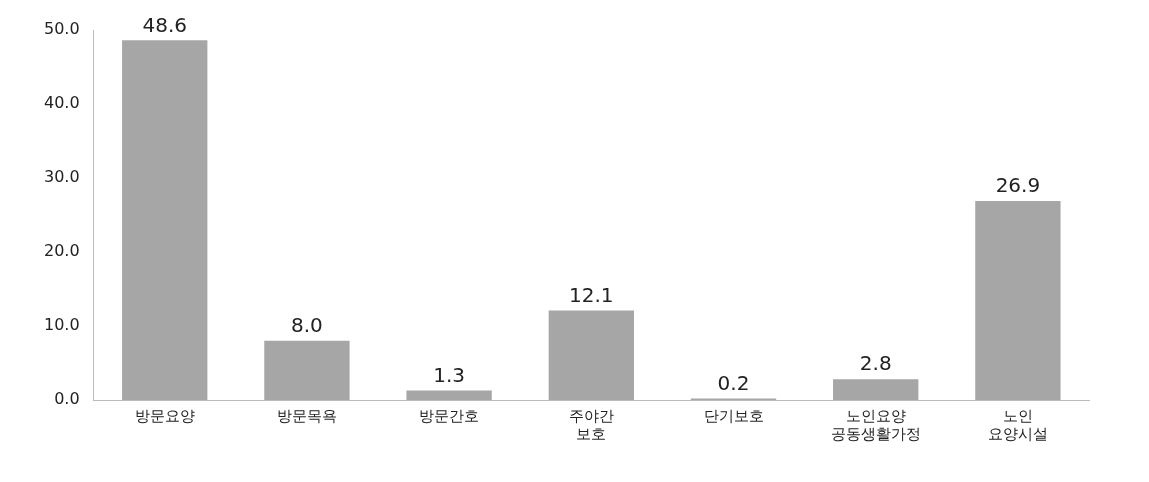 The width and height of the screenshot is (1149, 482). I want to click on data-label: 1.3, so click(449, 374).